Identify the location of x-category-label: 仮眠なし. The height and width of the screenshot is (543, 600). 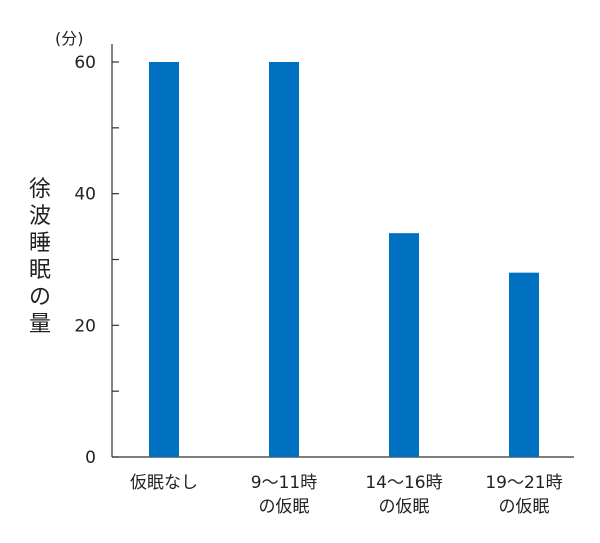
(164, 483).